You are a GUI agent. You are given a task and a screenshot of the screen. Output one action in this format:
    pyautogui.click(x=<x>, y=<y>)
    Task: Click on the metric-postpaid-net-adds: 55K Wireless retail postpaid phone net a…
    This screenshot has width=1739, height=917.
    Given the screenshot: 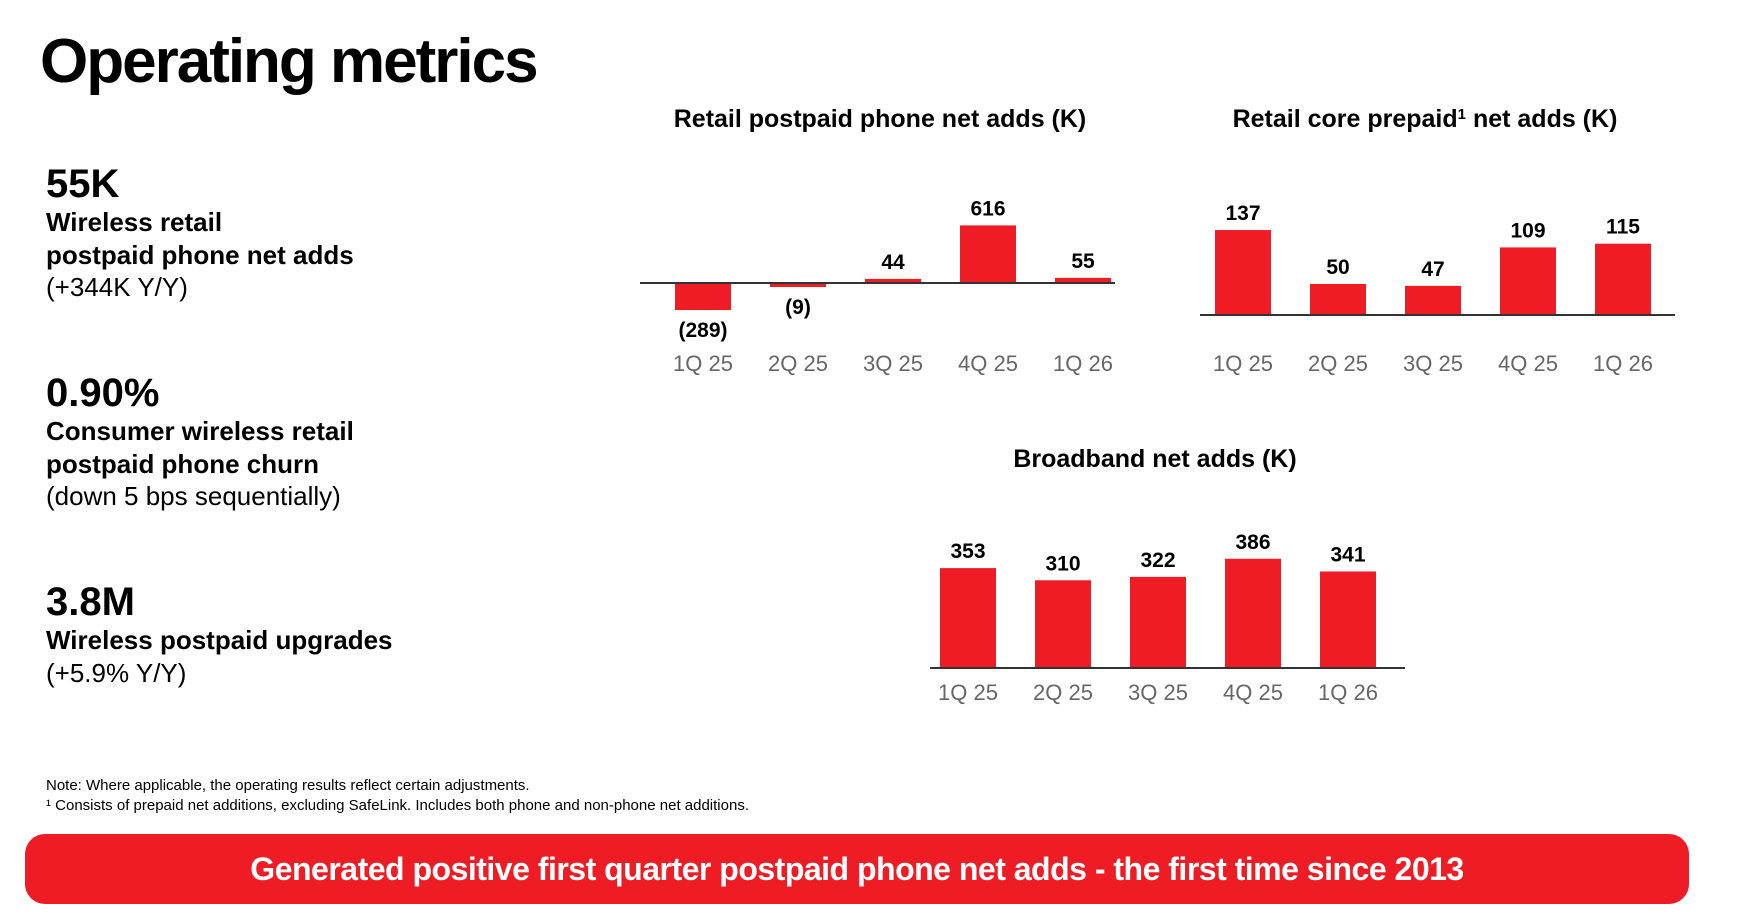 What is the action you would take?
    pyautogui.click(x=200, y=233)
    